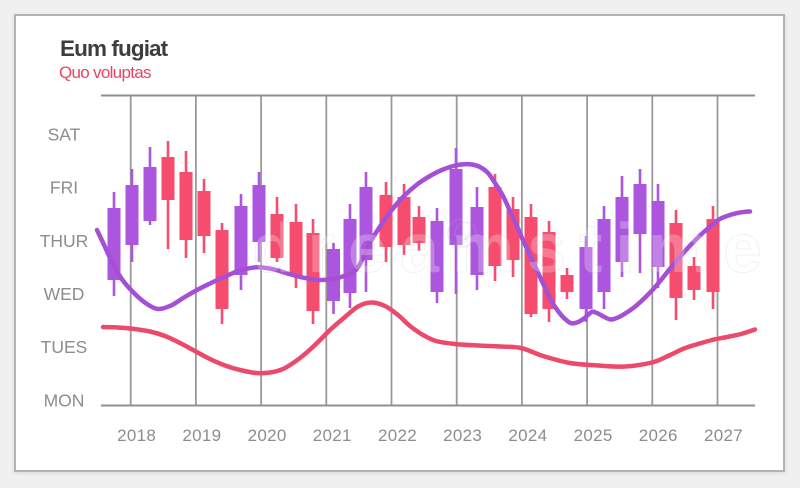 The height and width of the screenshot is (488, 800). Describe the element at coordinates (462, 435) in the screenshot. I see `svg-text: 2023` at that location.